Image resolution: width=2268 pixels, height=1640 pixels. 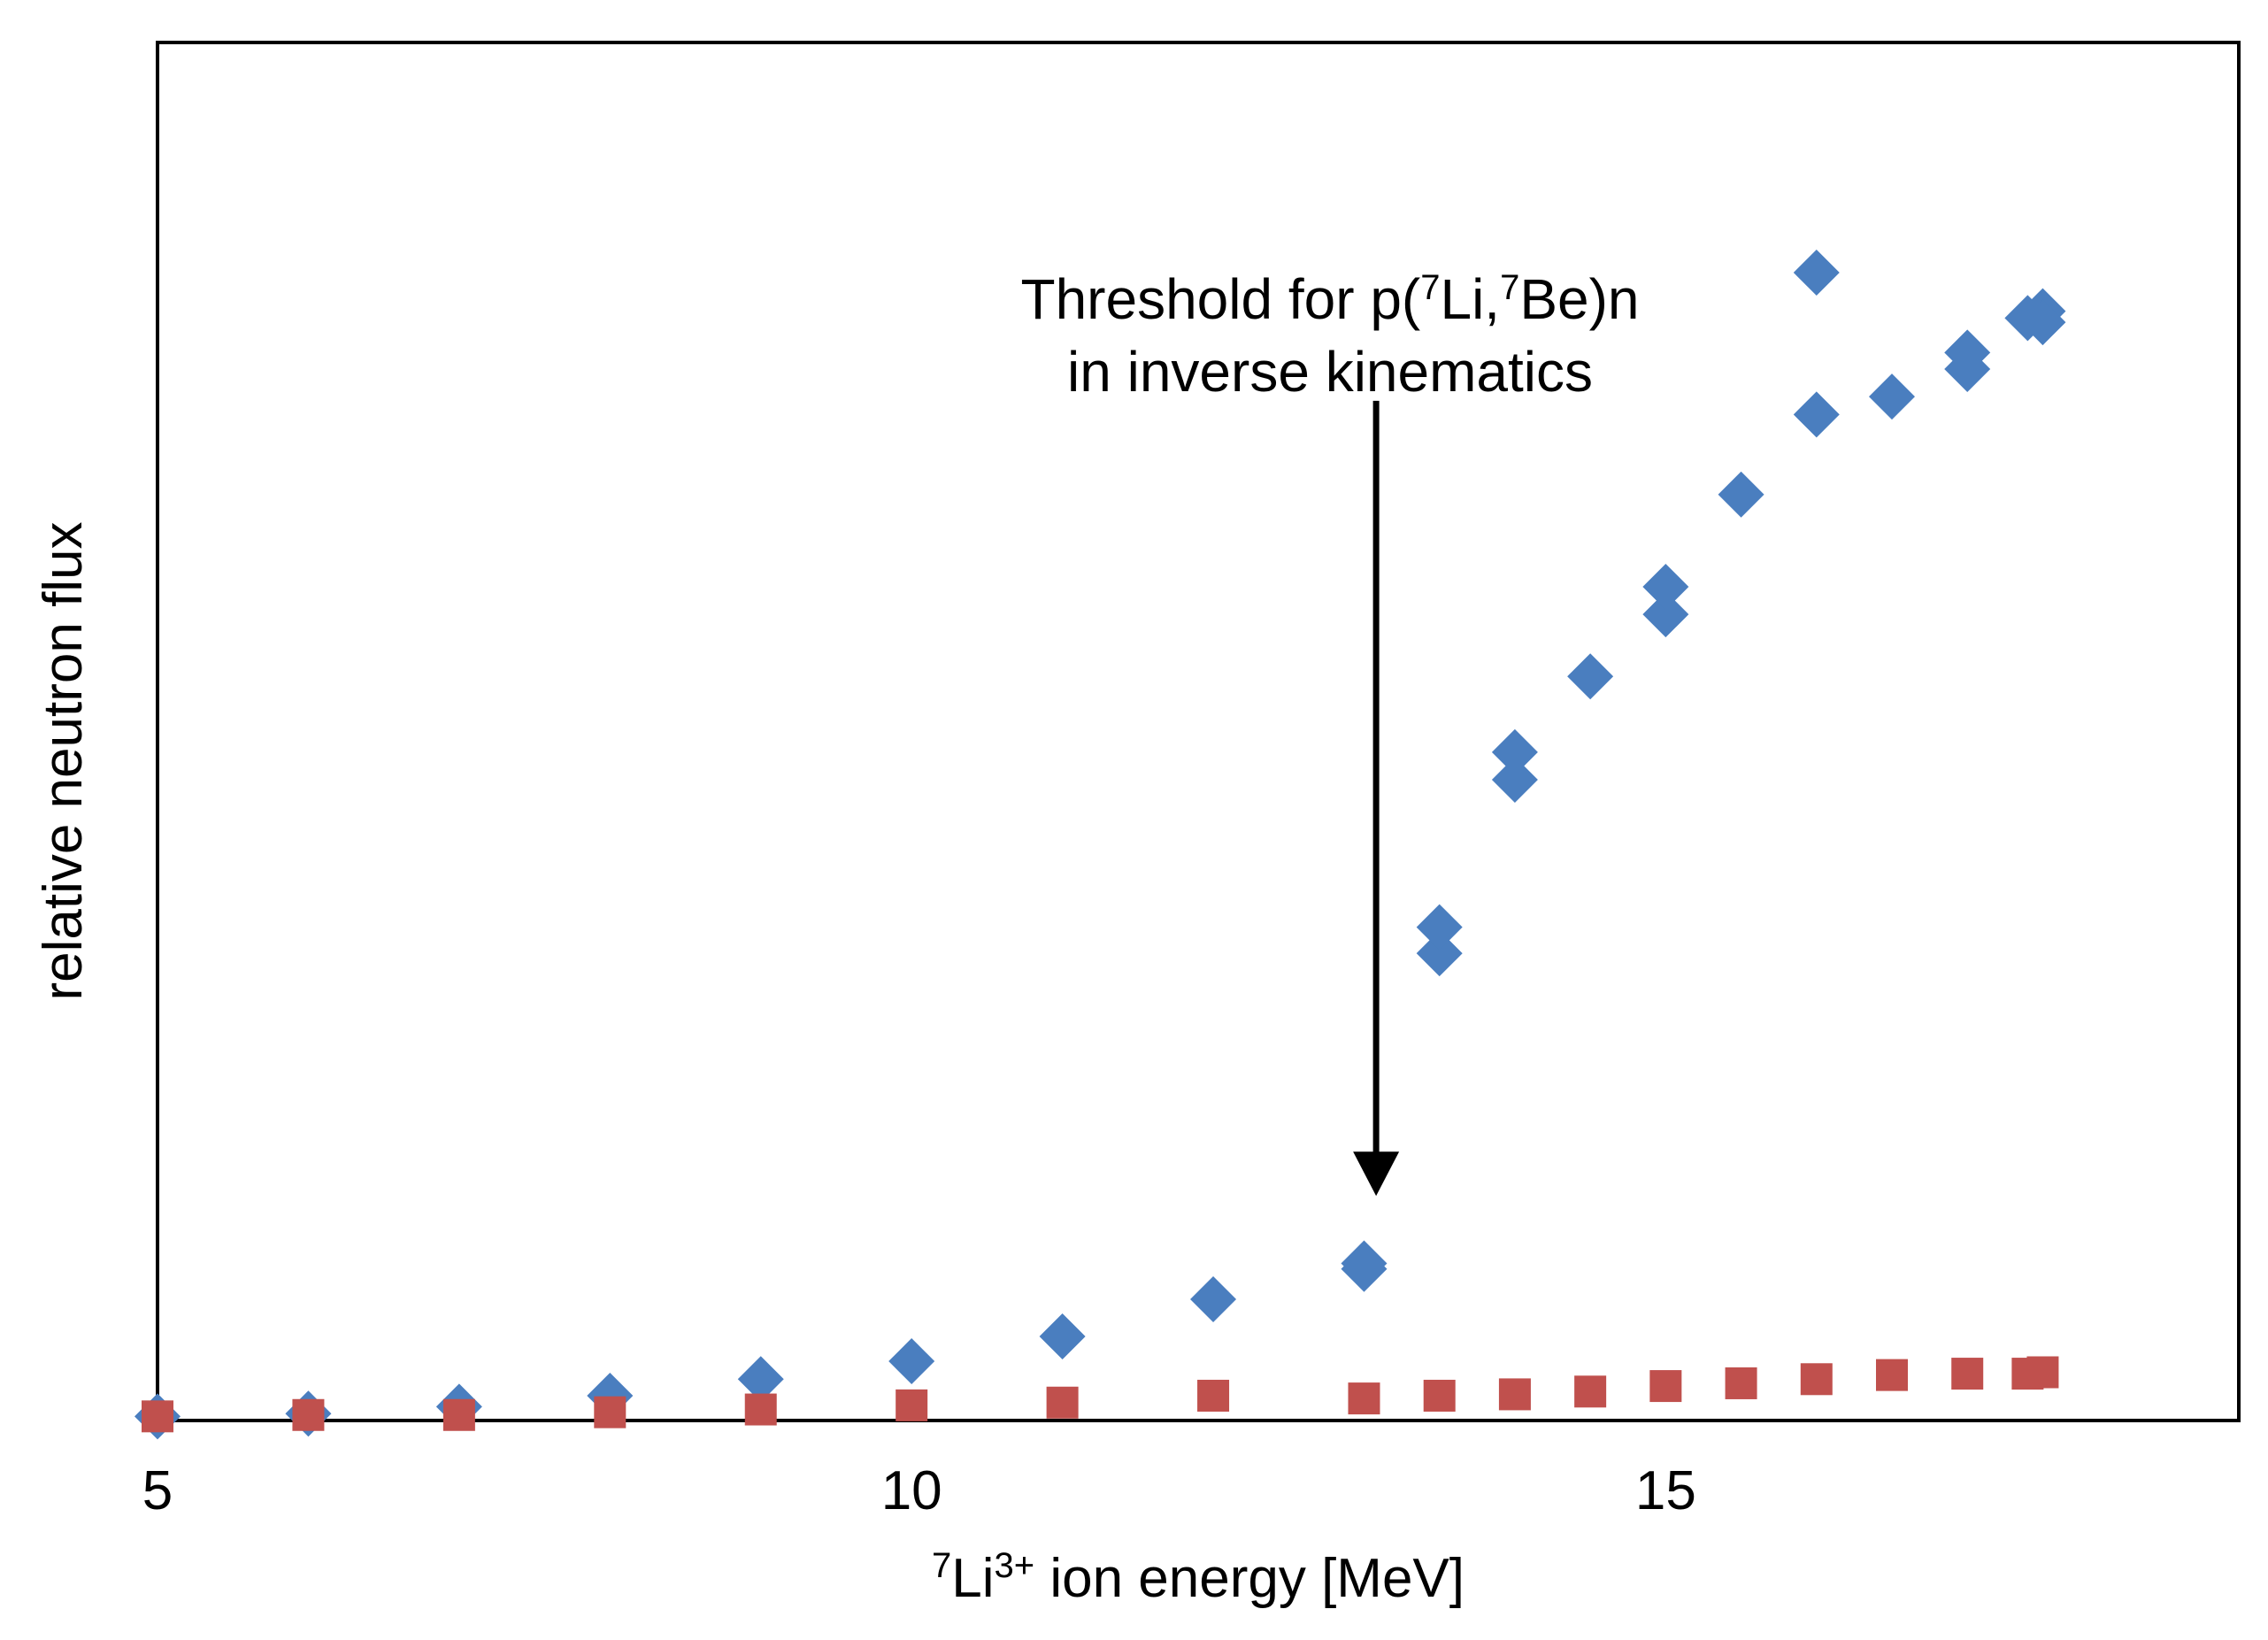 What do you see at coordinates (911, 1490) in the screenshot?
I see `x-tick-label-10: 10` at bounding box center [911, 1490].